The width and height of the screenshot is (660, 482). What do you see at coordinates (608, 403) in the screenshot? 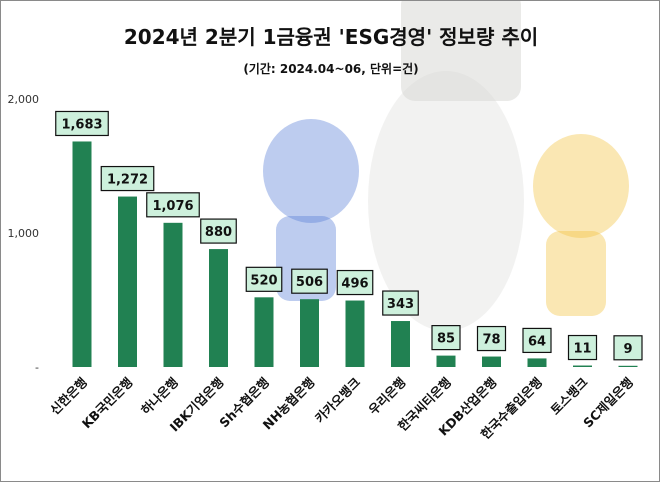
I see `x-tick-label: SC제일은행` at bounding box center [608, 403].